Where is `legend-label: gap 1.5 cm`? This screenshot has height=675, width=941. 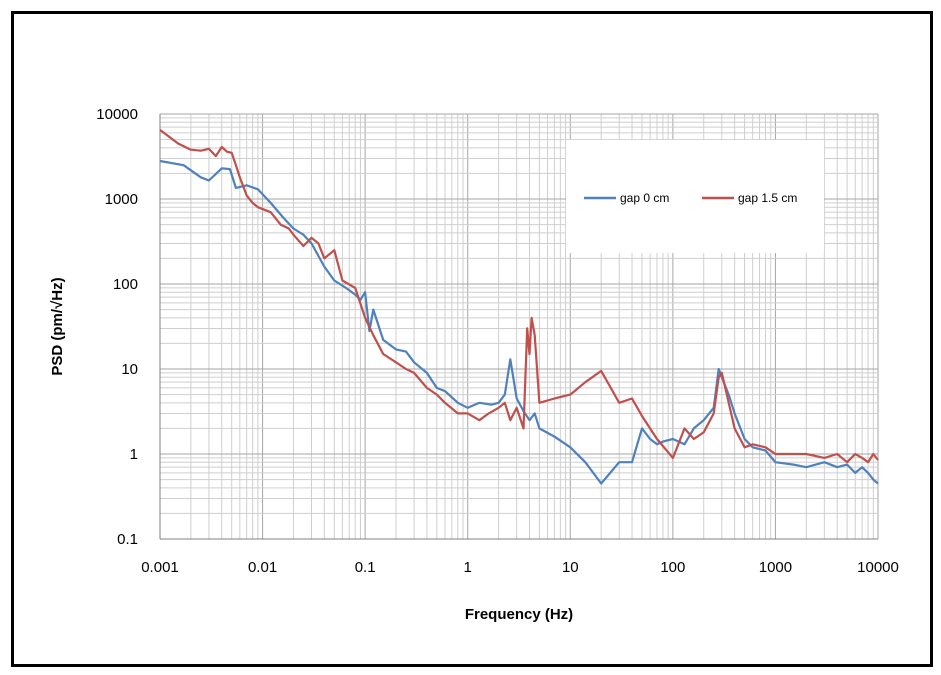 legend-label: gap 1.5 cm is located at coordinates (767, 198).